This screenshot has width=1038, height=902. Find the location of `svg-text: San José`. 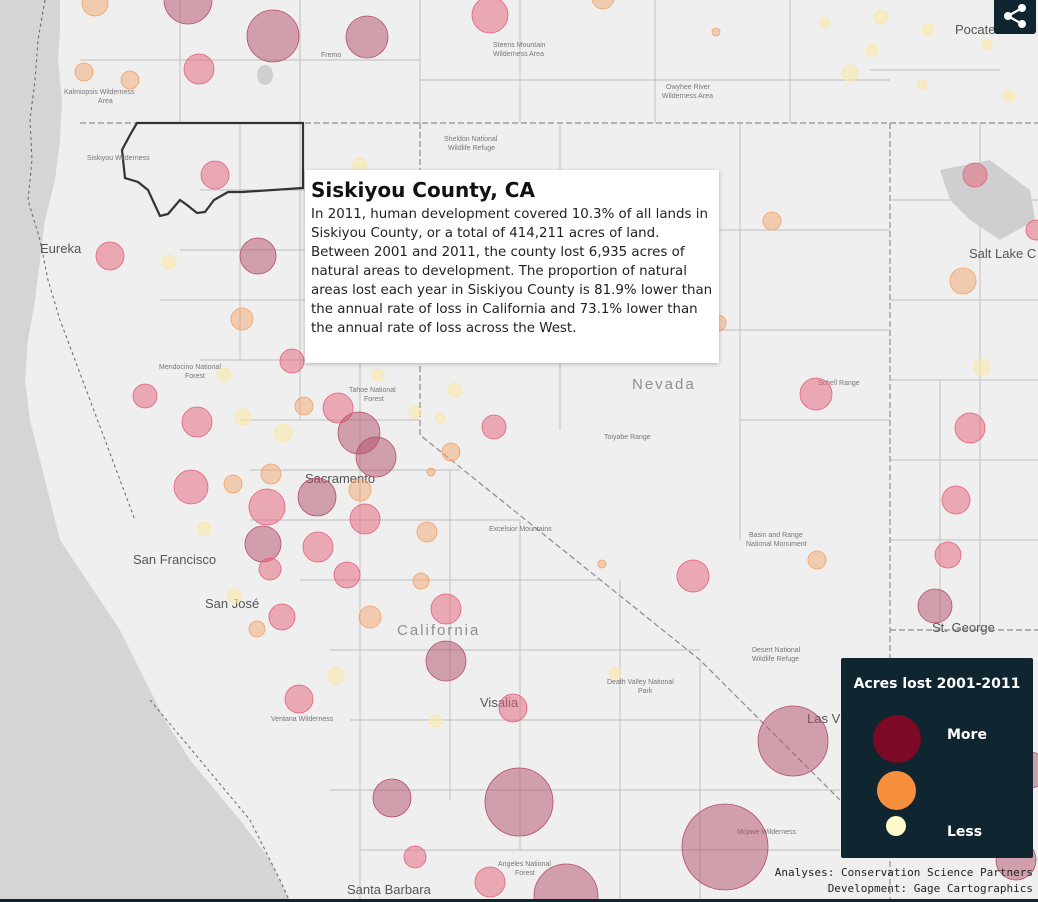

svg-text: San José is located at coordinates (232, 603).